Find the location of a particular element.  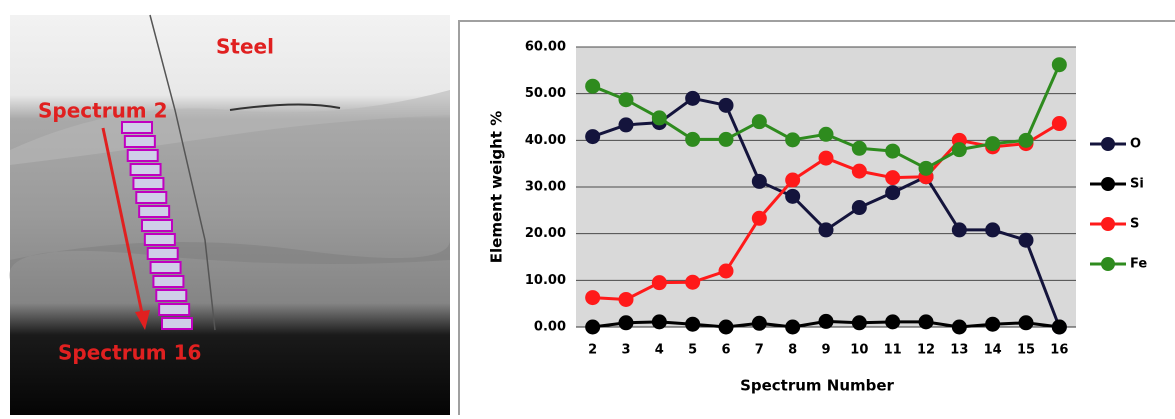

y-tick-label: 40.00 is located at coordinates (545, 140).